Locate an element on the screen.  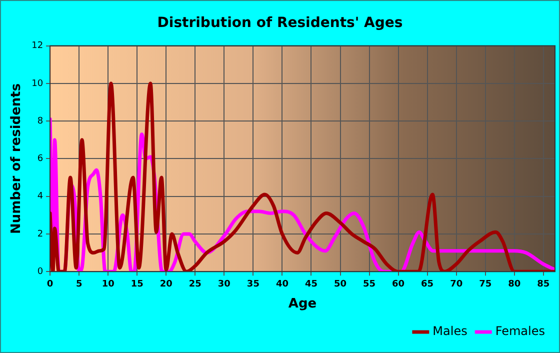
x-tick-label: 25 is located at coordinates (195, 284).